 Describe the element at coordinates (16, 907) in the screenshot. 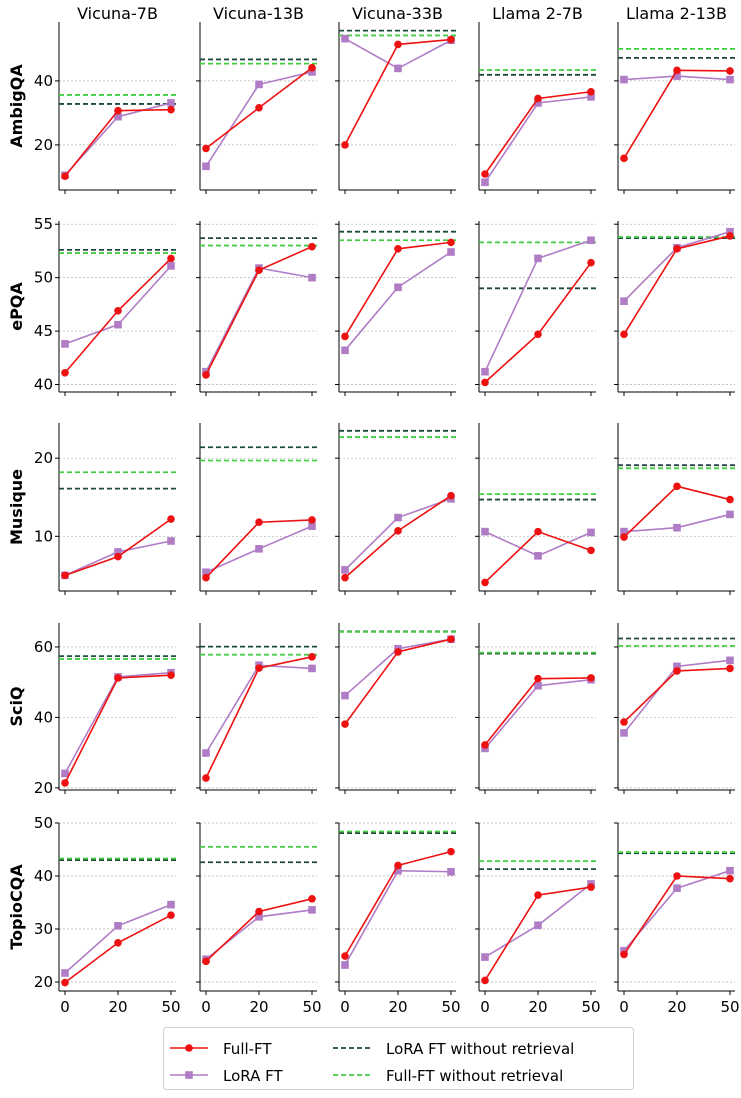

I see `row-label: TopioCQA` at that location.